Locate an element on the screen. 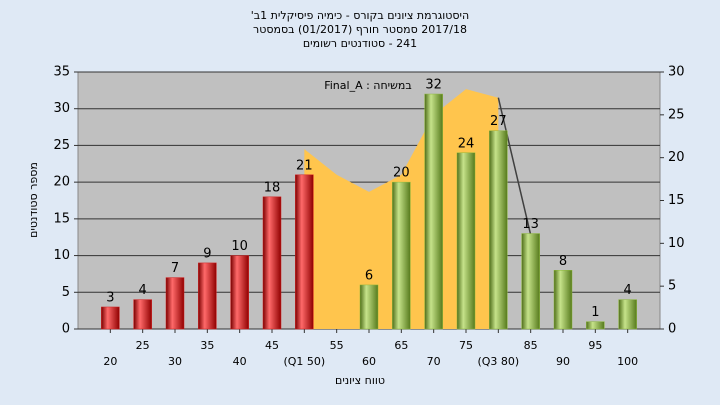  value-label: 20 is located at coordinates (401, 173).